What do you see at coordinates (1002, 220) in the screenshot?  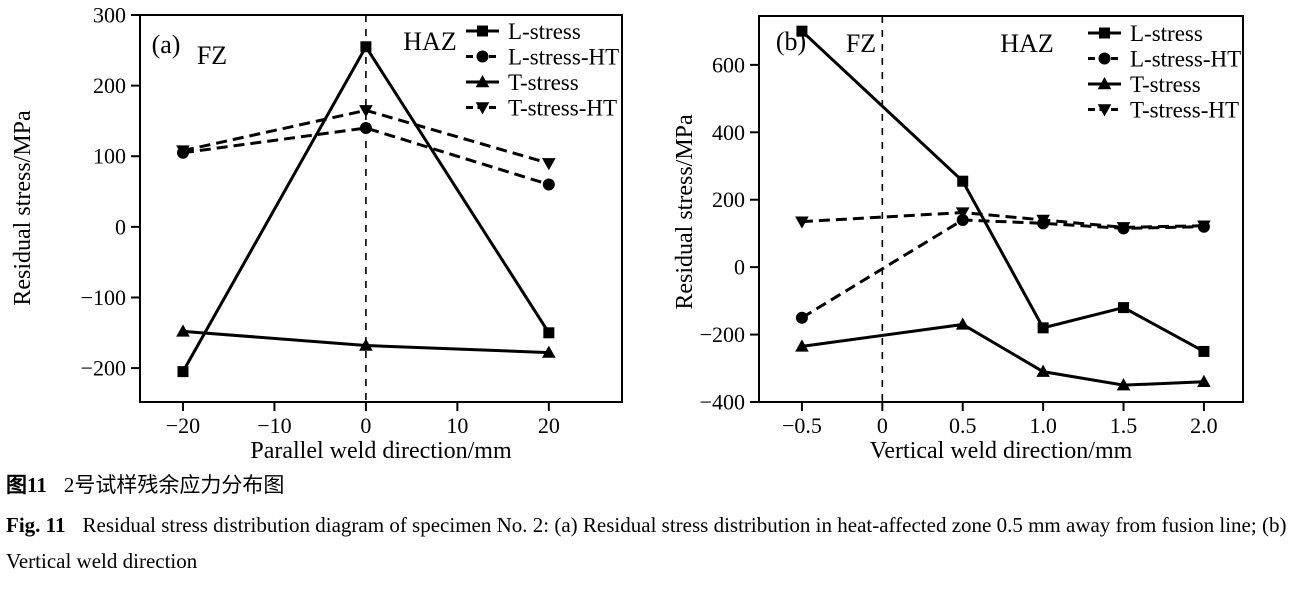 I see `series-line-t-stress-ht` at bounding box center [1002, 220].